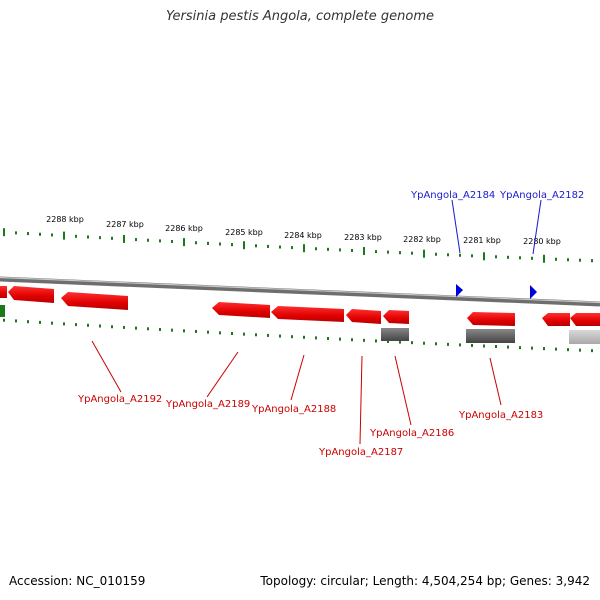 The image size is (600, 600). What do you see at coordinates (77, 581) in the screenshot?
I see `accession-text: Accession: NC_010159` at bounding box center [77, 581].